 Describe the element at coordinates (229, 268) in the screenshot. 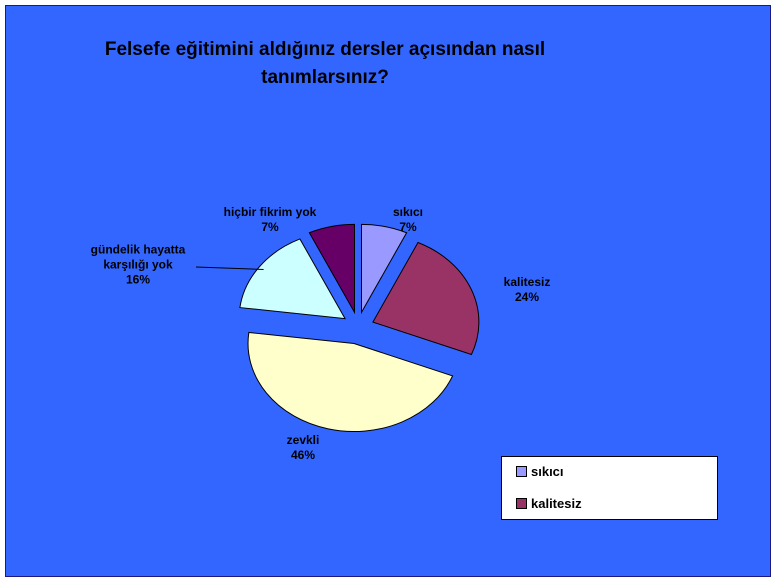

I see `leader-line` at that location.